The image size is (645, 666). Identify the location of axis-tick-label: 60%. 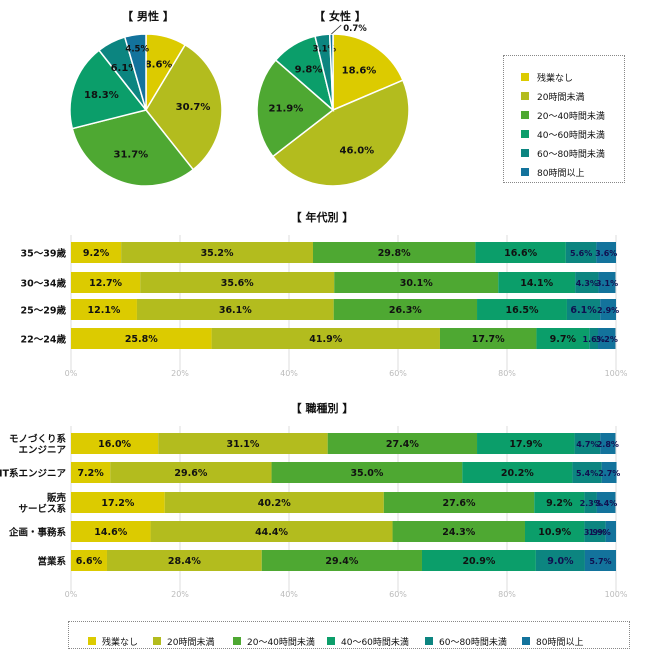
(398, 594).